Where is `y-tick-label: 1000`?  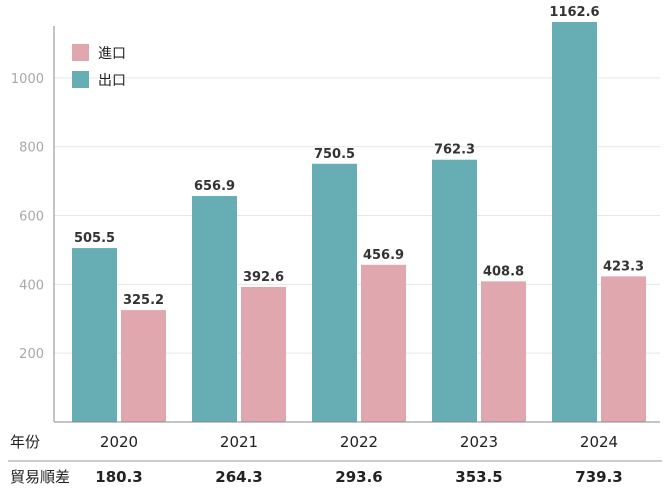 y-tick-label: 1000 is located at coordinates (27, 79).